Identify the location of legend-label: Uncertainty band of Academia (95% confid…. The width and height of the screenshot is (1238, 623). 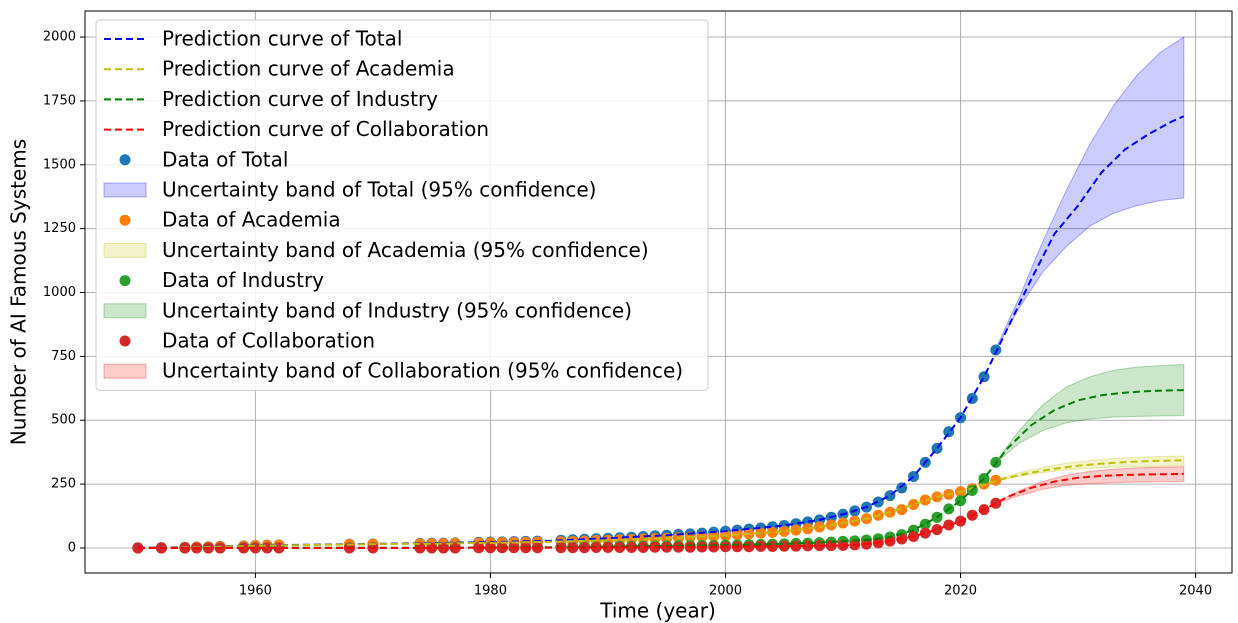
(405, 250).